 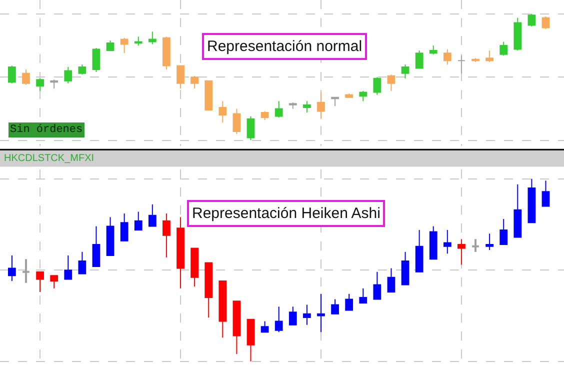 I want to click on annotation: Sin órdenes, so click(x=46, y=130).